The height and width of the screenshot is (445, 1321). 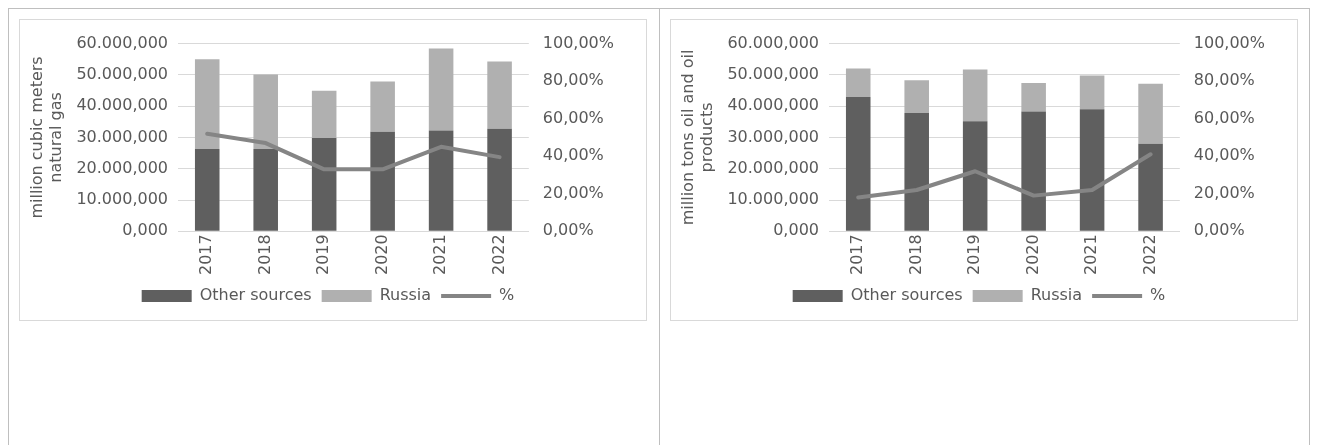 What do you see at coordinates (696, 137) in the screenshot?
I see `y-axis-title: million tons oil and oil products` at bounding box center [696, 137].